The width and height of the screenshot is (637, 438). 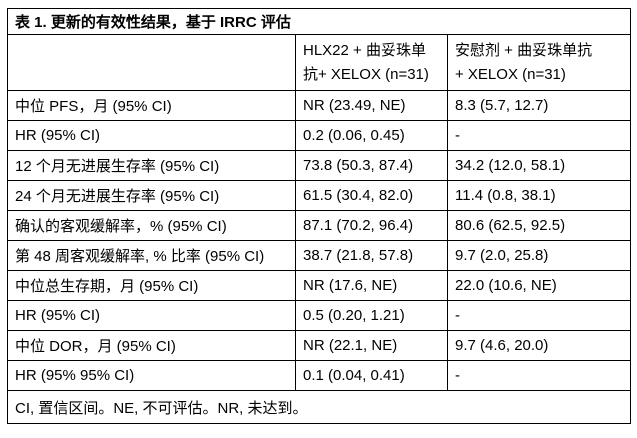 I want to click on arm1-value: 87.1 (70.2, 96.4), so click(x=371, y=225).